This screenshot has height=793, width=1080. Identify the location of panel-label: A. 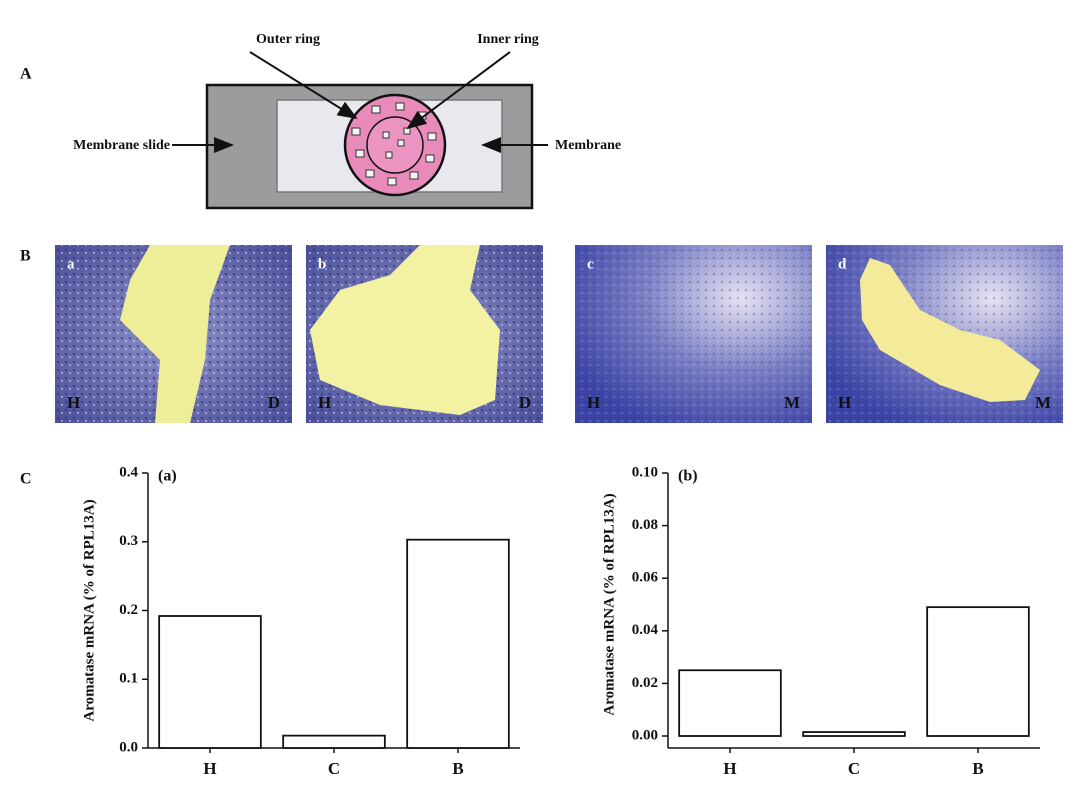
(26, 74).